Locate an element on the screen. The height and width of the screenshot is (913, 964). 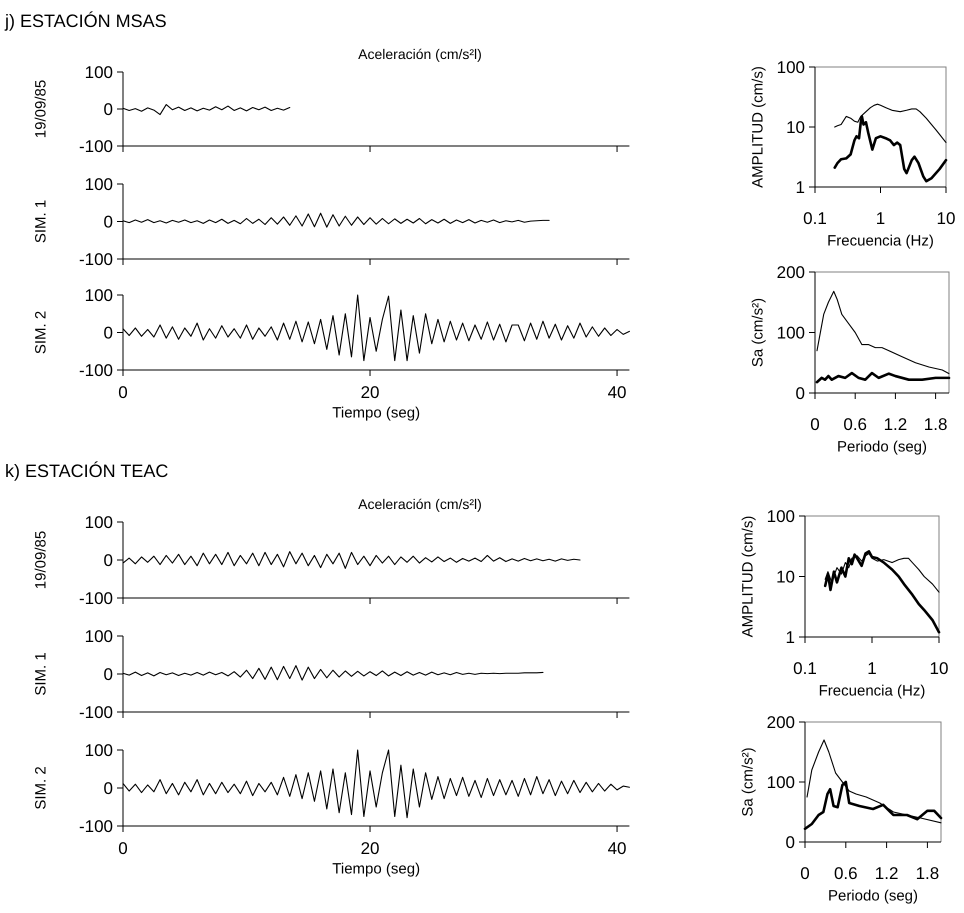
chart-title: j) ESTACIÓN MSAS is located at coordinates (85, 21).